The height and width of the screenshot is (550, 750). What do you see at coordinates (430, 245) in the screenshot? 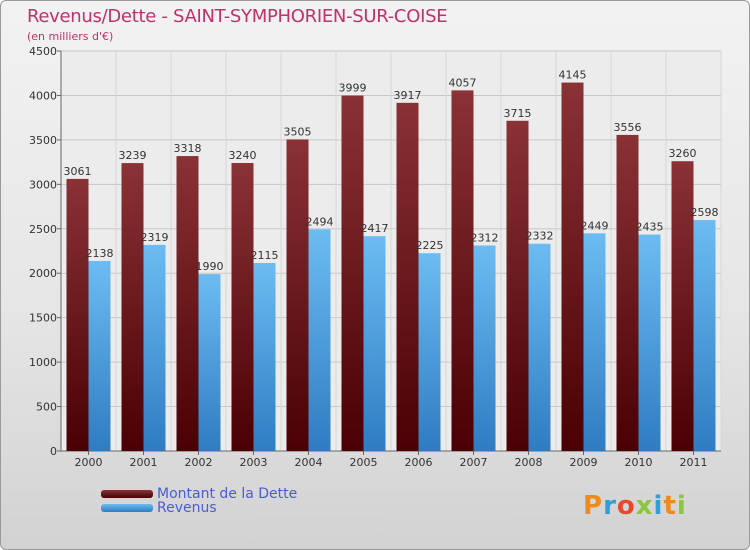
I see `data-label-revenus: 2225` at bounding box center [430, 245].